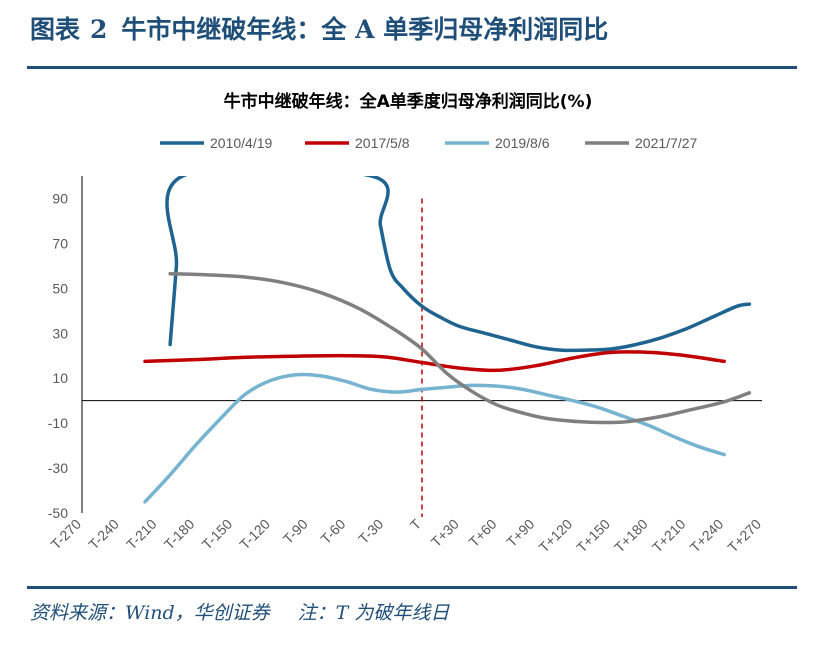 The width and height of the screenshot is (817, 657). I want to click on legend-label: 2019/8/6, so click(522, 143).